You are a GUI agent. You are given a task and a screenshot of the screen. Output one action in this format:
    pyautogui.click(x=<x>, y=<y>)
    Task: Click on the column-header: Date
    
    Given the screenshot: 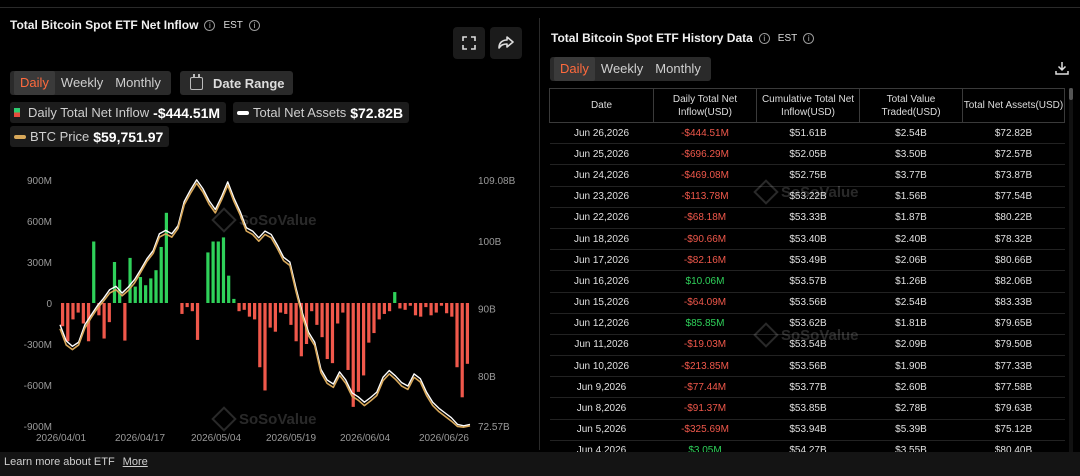 What is the action you would take?
    pyautogui.click(x=601, y=105)
    